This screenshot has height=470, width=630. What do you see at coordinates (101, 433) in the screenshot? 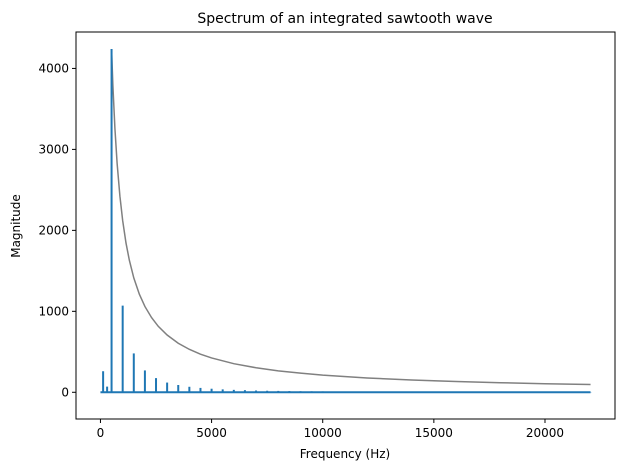
I see `x-tick-label-0: 0` at bounding box center [101, 433].